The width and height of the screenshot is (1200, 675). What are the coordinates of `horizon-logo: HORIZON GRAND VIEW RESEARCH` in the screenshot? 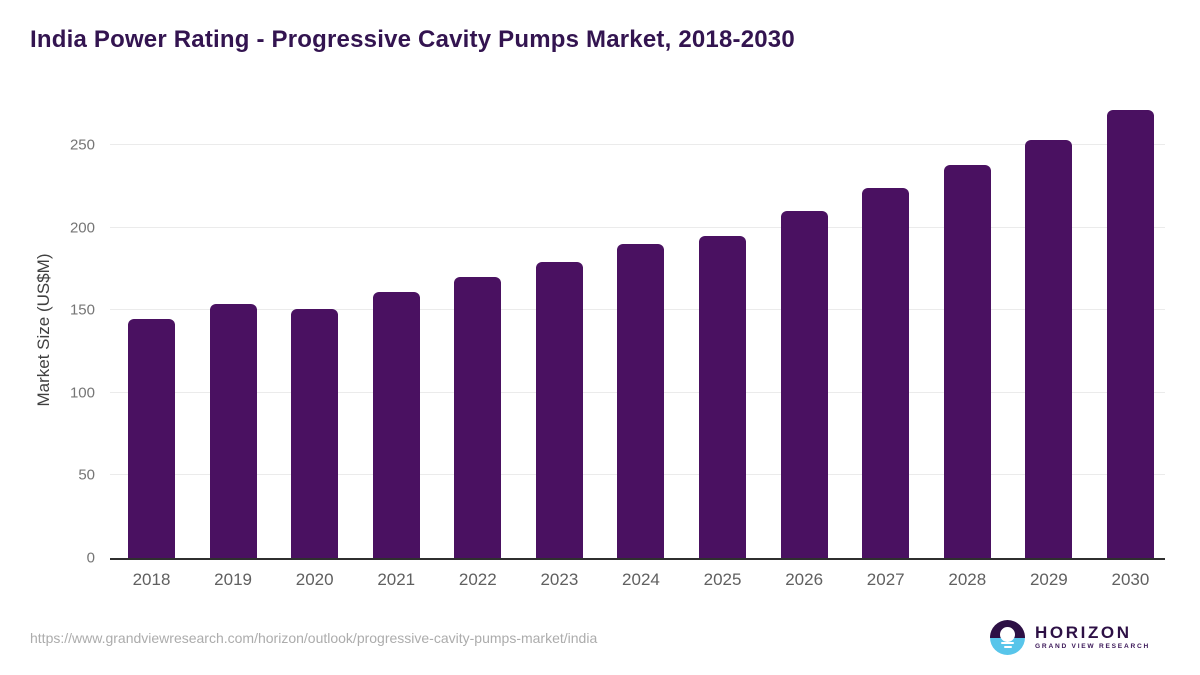 It's located at (1070, 637).